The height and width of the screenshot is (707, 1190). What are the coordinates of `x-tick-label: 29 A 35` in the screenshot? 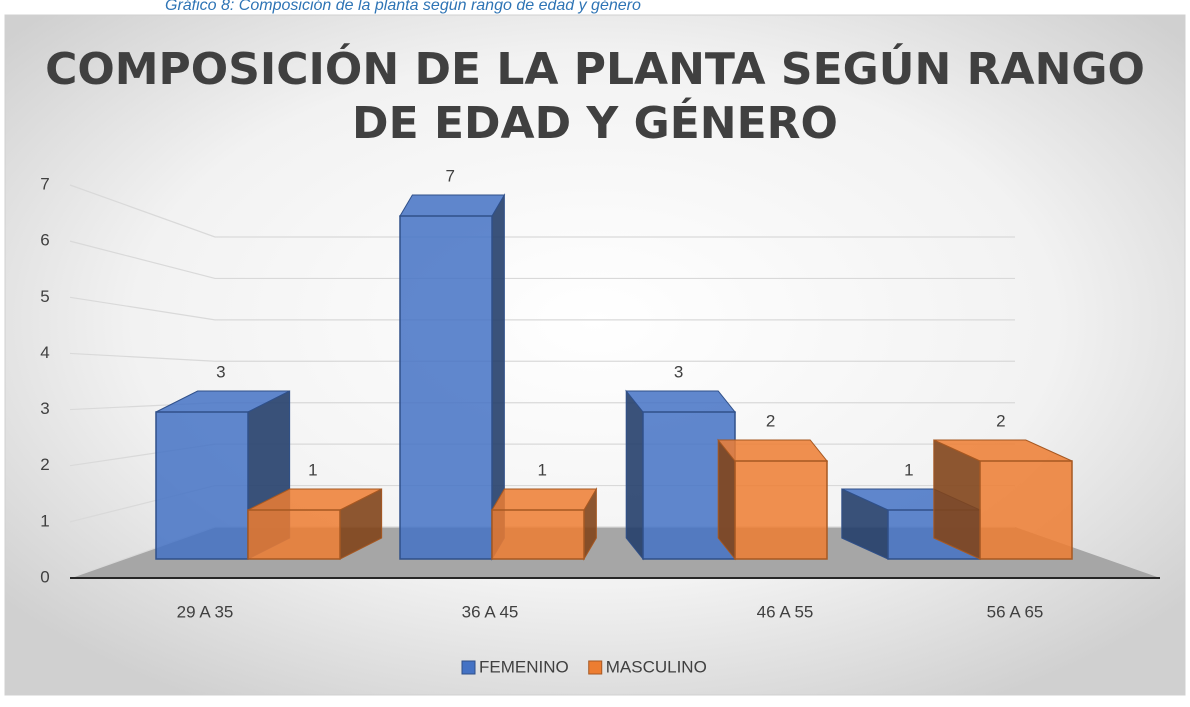 It's located at (205, 611).